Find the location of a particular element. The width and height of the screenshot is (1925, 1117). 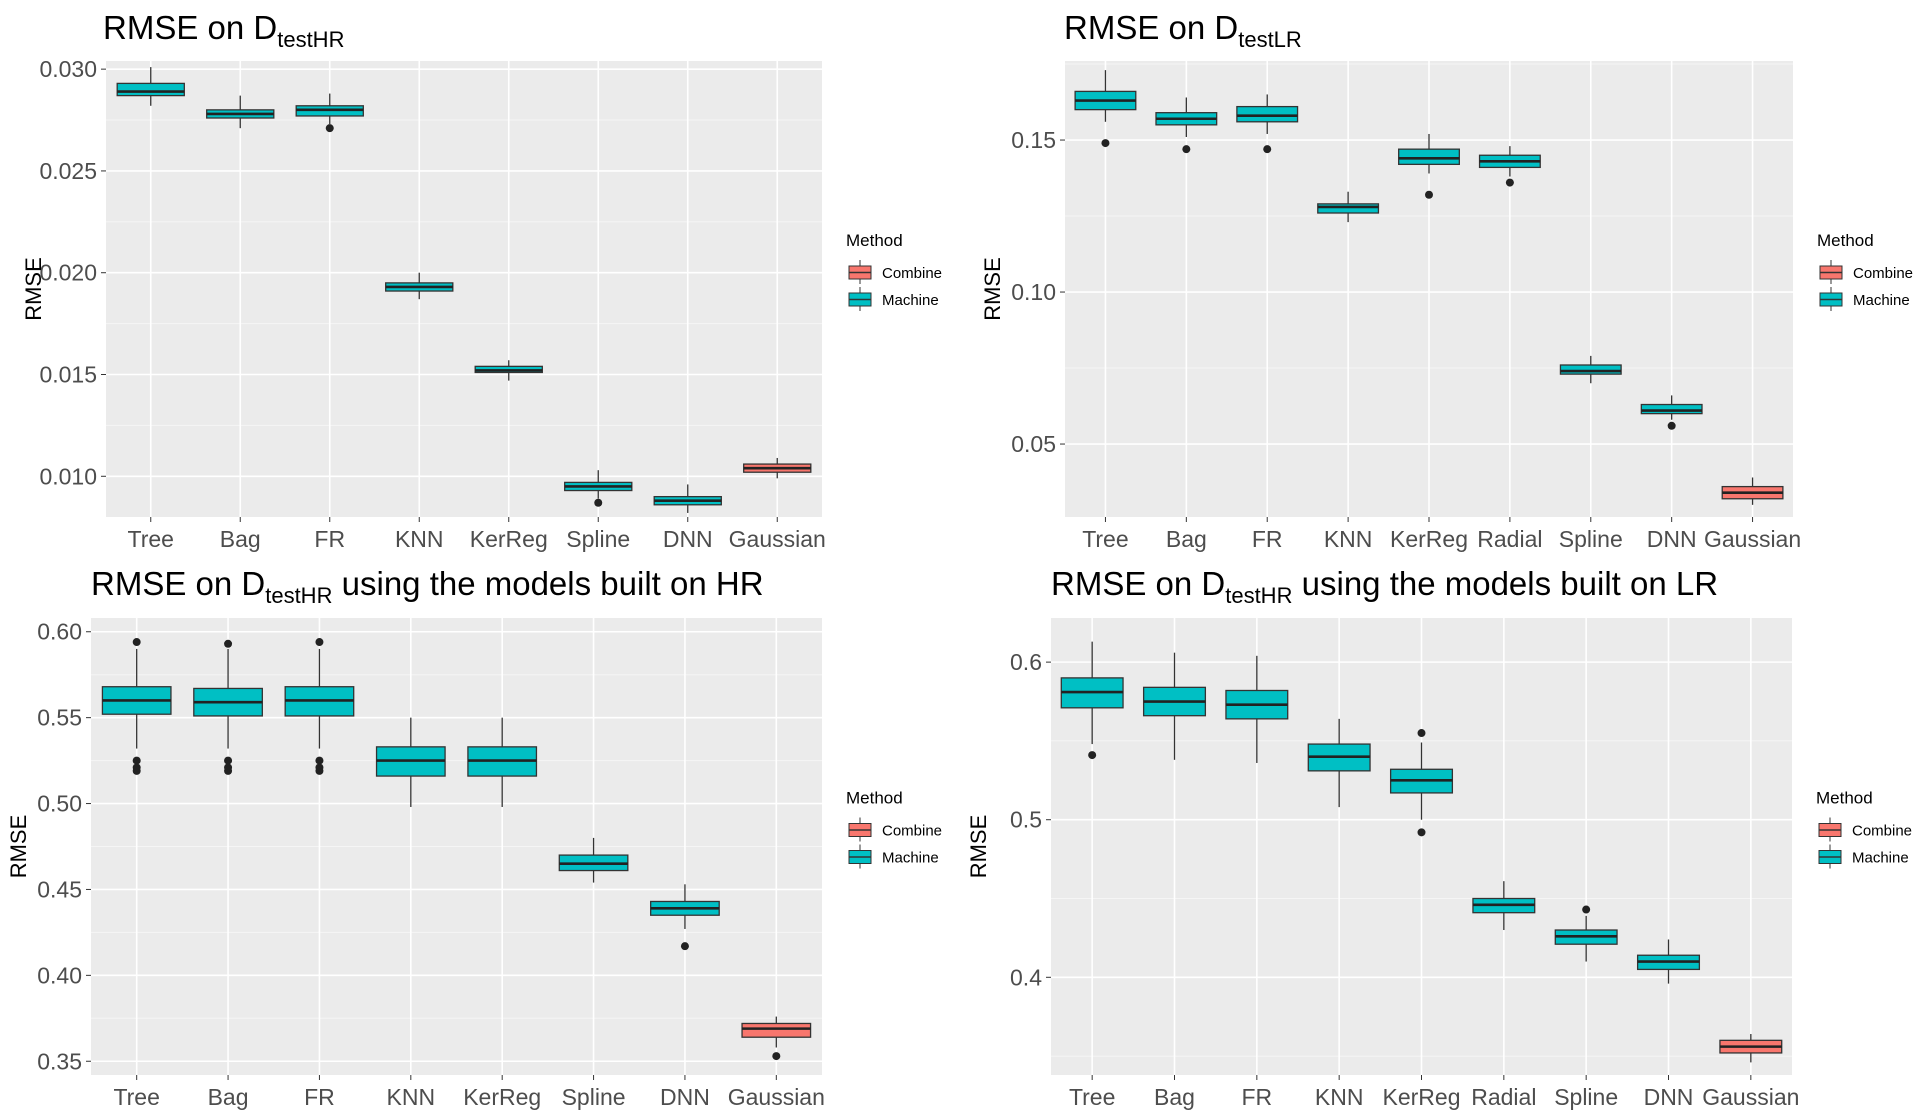

y-tick-label: 0.35 is located at coordinates (59, 1061).